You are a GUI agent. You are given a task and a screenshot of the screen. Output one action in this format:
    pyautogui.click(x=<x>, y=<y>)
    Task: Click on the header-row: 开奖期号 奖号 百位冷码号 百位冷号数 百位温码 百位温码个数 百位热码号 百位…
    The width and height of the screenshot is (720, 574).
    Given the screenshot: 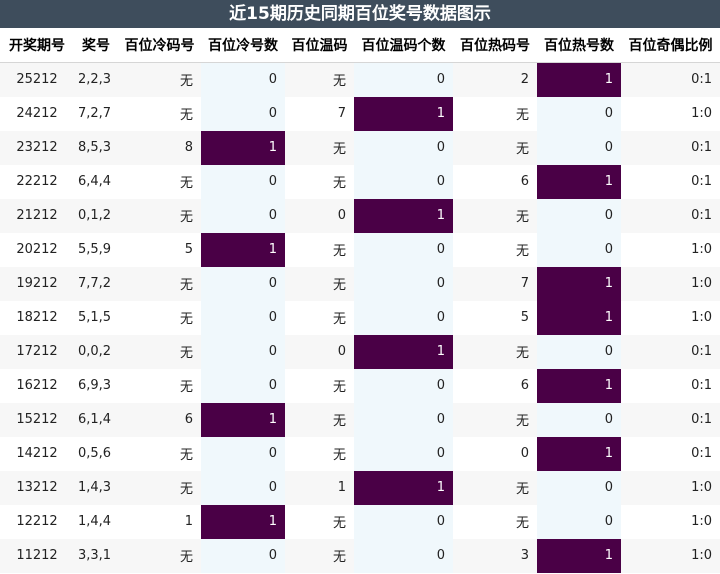 What is the action you would take?
    pyautogui.click(x=360, y=45)
    